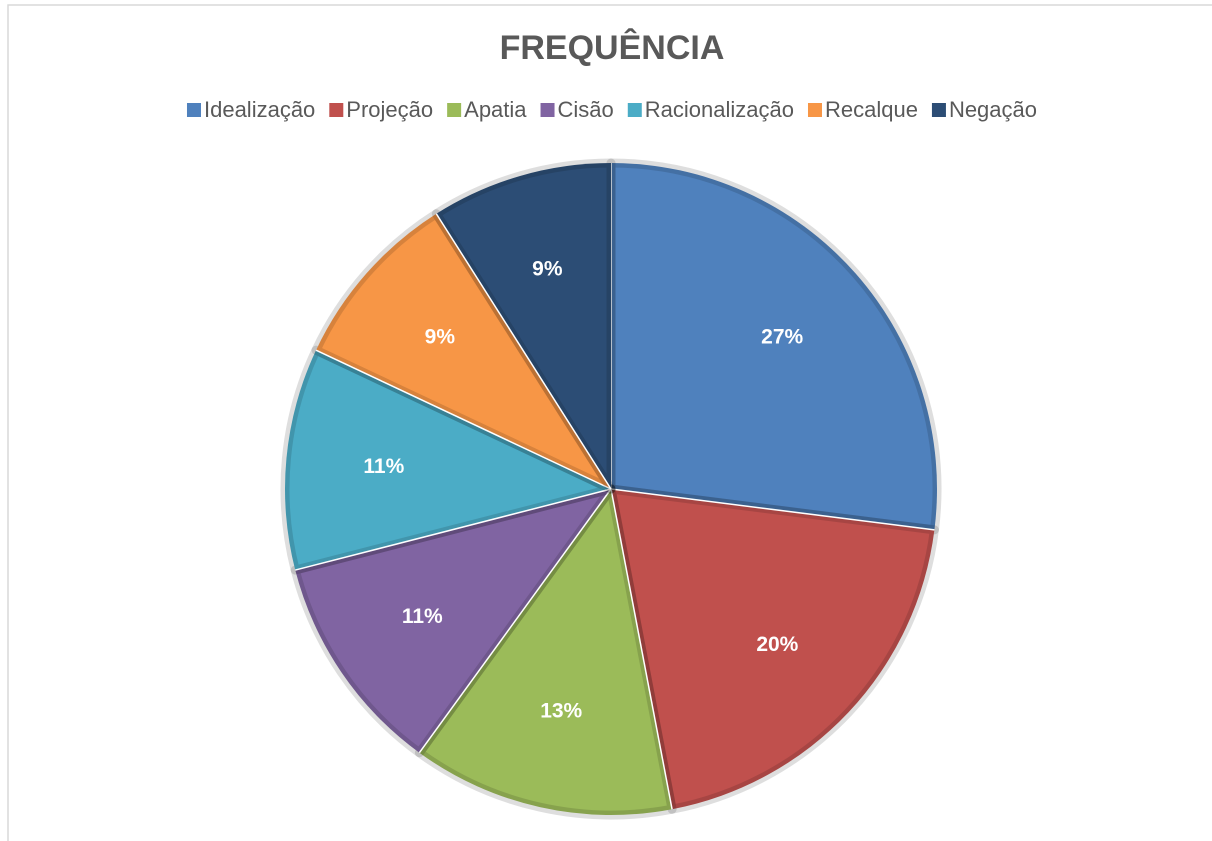  Describe the element at coordinates (586, 109) in the screenshot. I see `legend-label: Cisão` at that location.